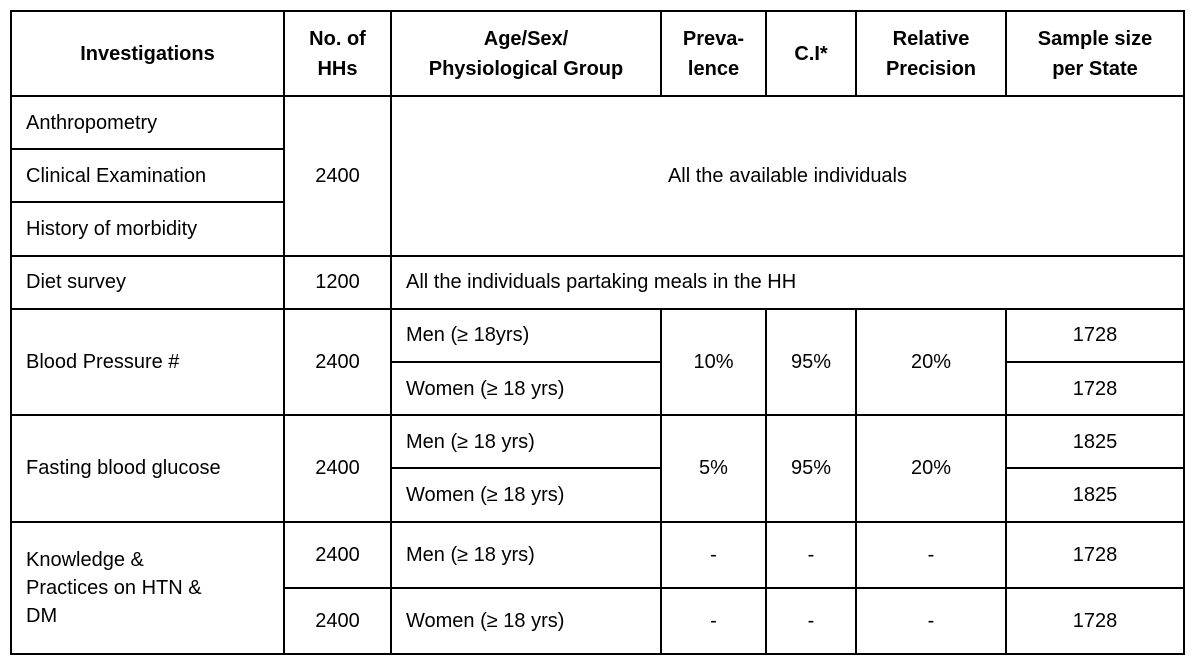  I want to click on cell-hhs-fasting-glucose: 2400, so click(337, 468).